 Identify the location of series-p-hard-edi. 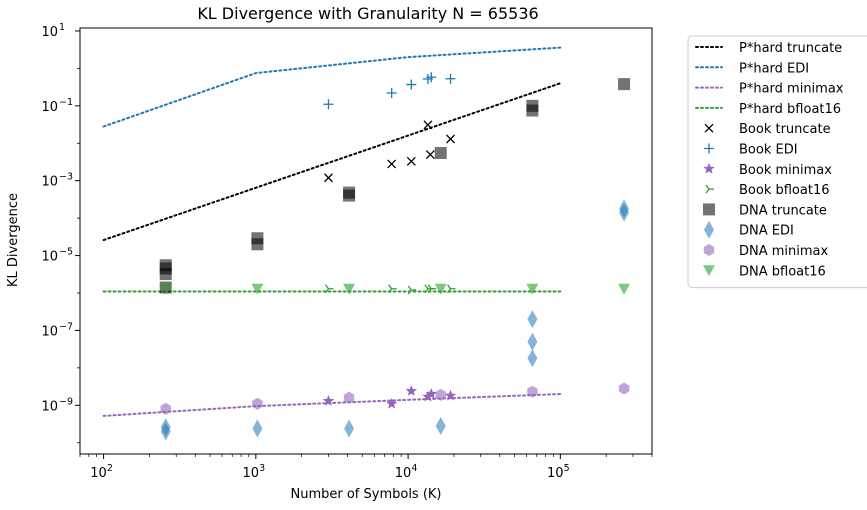
(332, 87).